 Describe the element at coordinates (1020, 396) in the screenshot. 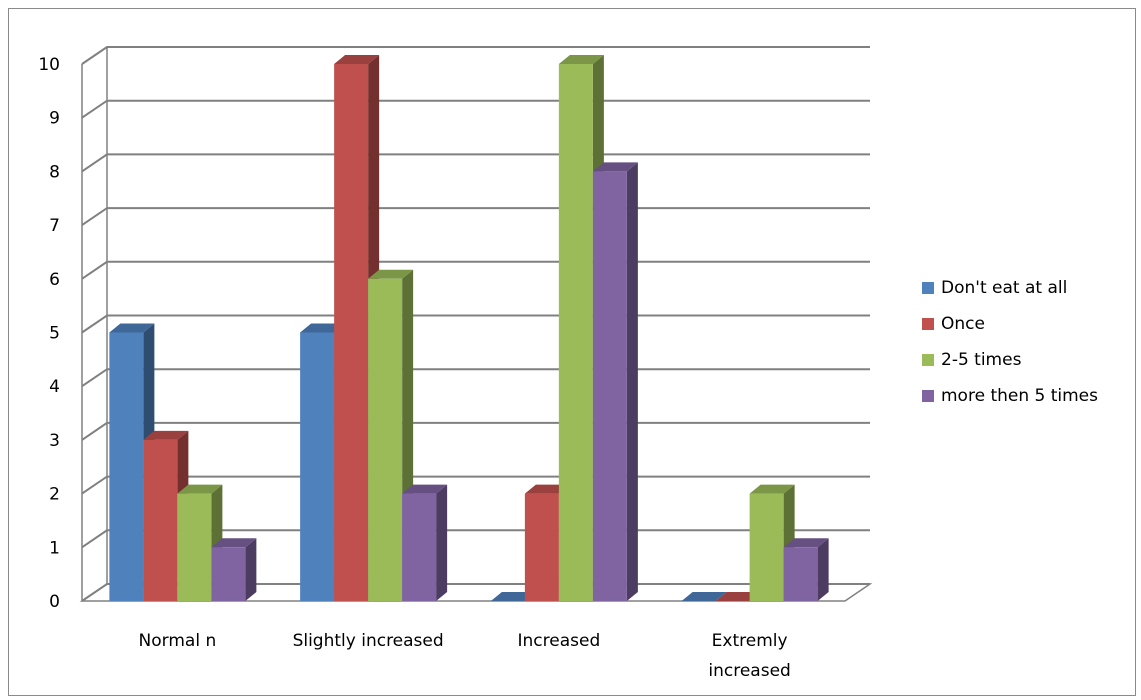

I see `legend-label: more then 5 times` at that location.